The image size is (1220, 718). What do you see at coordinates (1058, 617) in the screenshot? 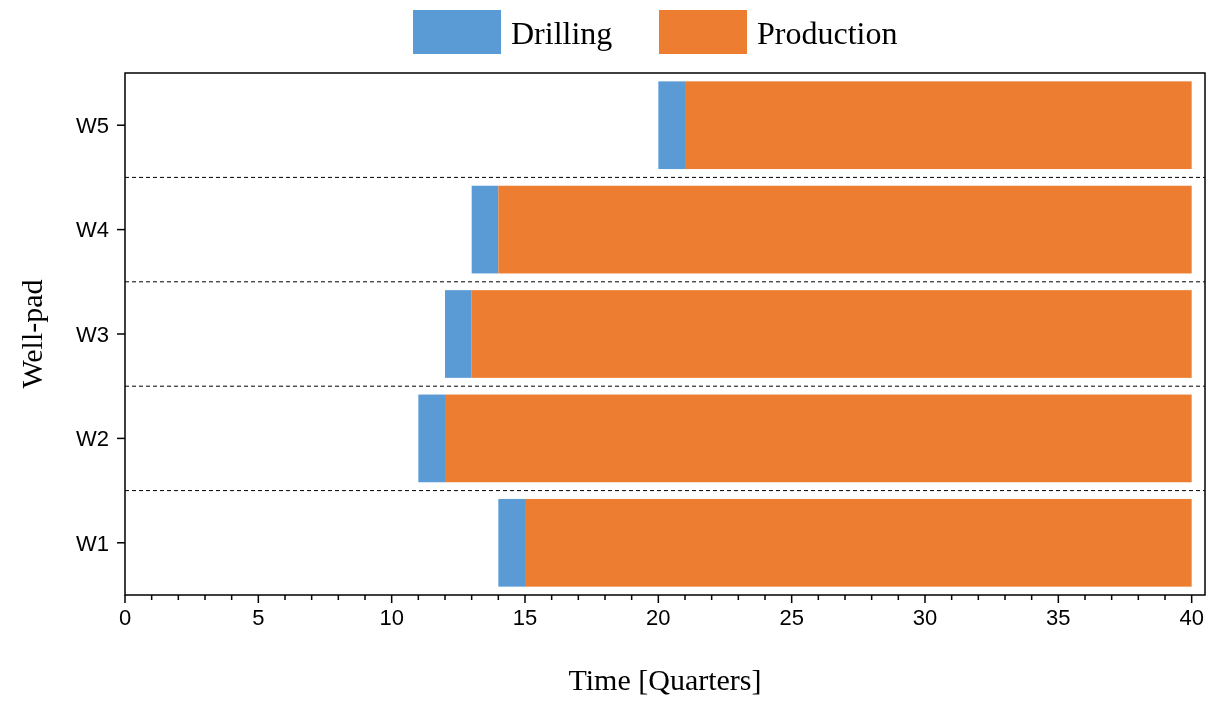
I see `x-tick-label: 35` at bounding box center [1058, 617].